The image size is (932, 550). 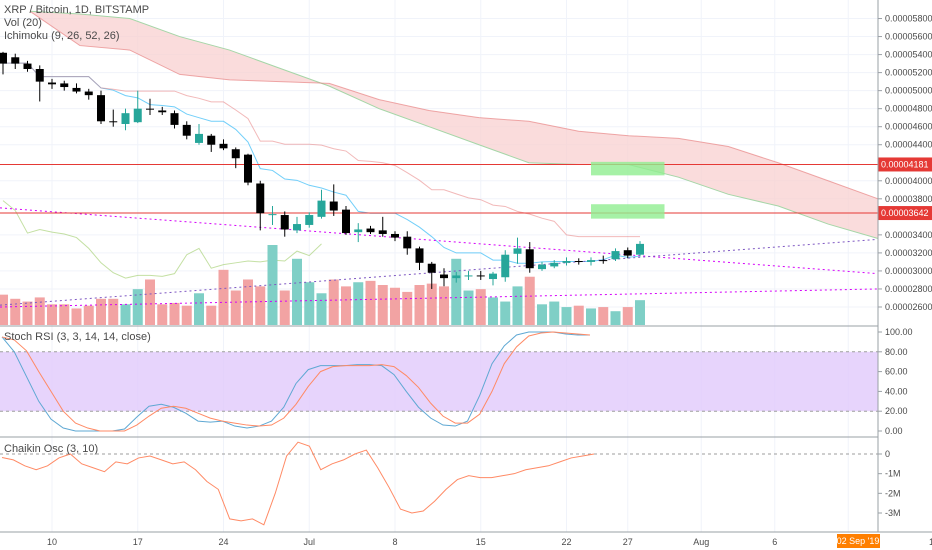 I want to click on time-tick-label: Jul, so click(x=309, y=542).